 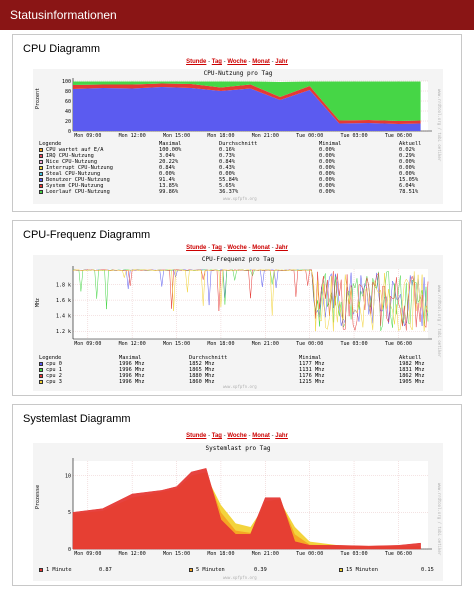 I want to click on freq-legend-min: 1176 Mhz, so click(x=312, y=376).